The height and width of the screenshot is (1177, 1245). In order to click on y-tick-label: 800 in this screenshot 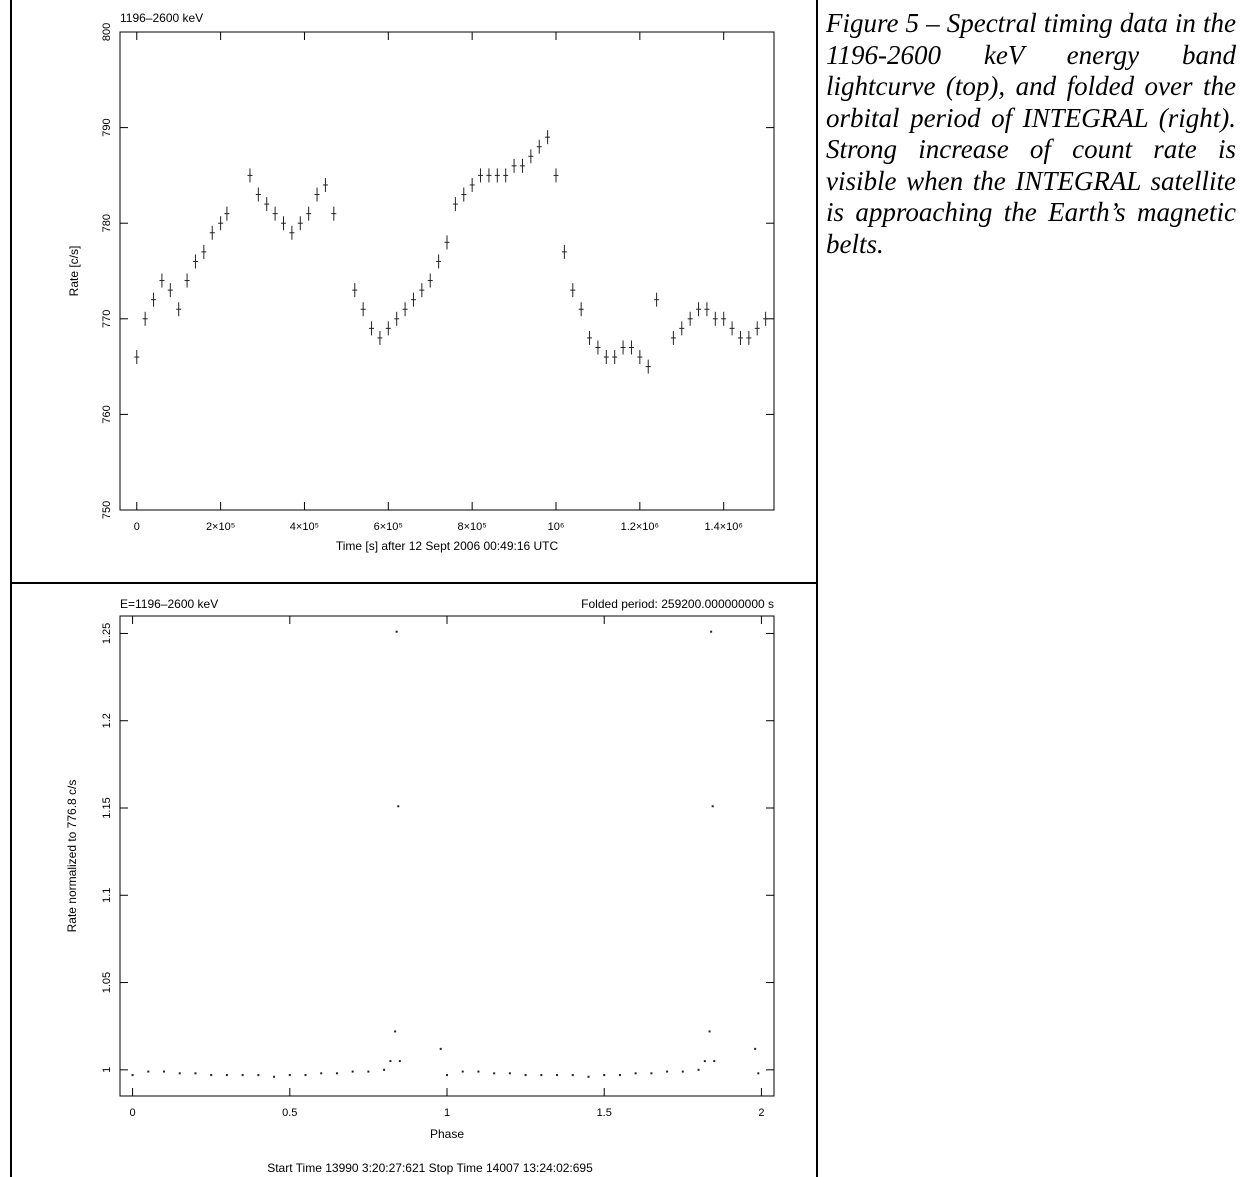, I will do `click(107, 32)`.